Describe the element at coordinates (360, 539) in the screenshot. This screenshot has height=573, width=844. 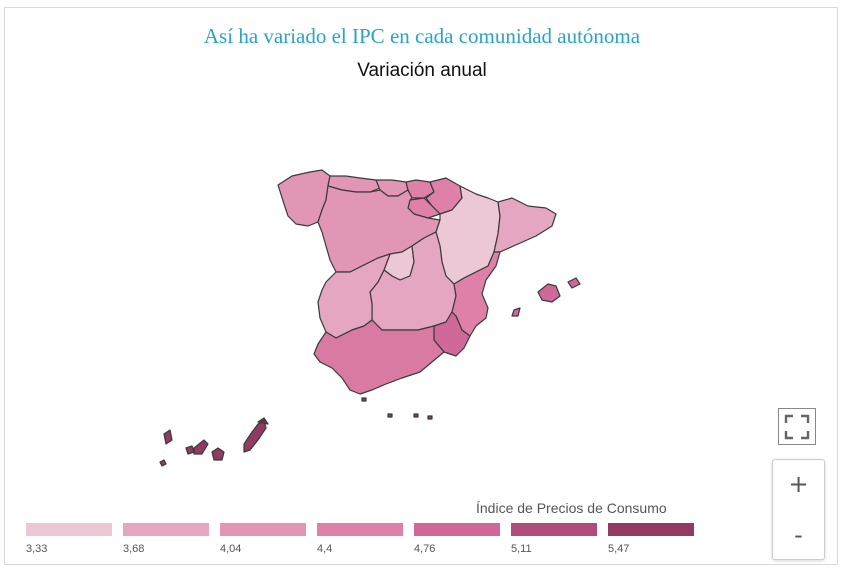
I see `legend-class-4: 4,4` at that location.